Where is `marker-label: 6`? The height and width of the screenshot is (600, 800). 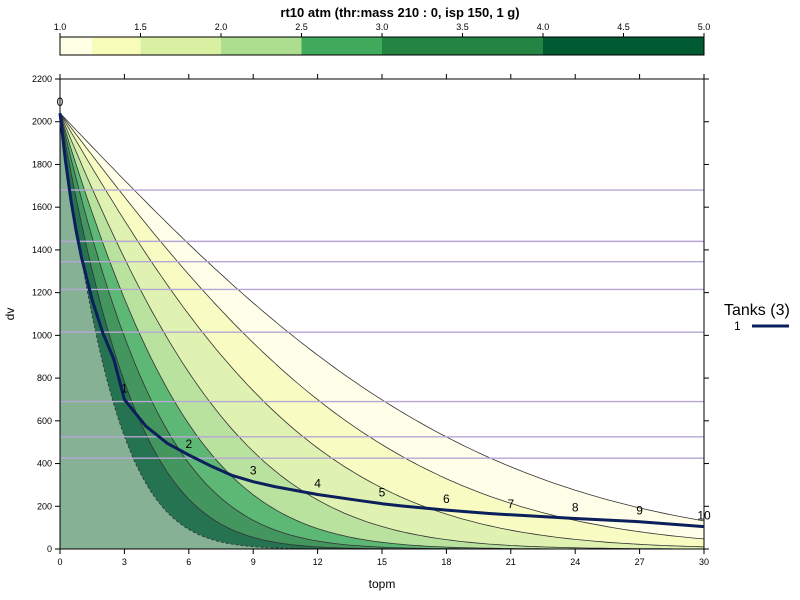
marker-label: 6 is located at coordinates (446, 499).